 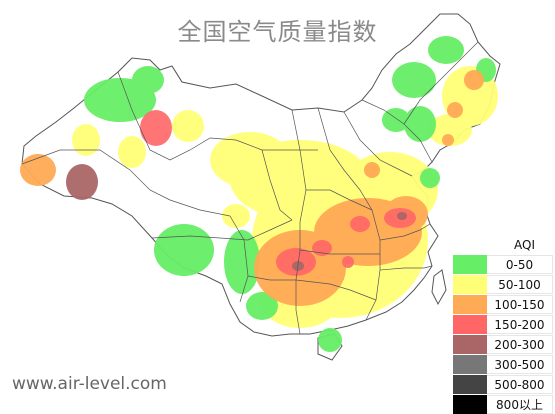 What do you see at coordinates (89, 384) in the screenshot?
I see `watermark: www.air-level.com` at bounding box center [89, 384].